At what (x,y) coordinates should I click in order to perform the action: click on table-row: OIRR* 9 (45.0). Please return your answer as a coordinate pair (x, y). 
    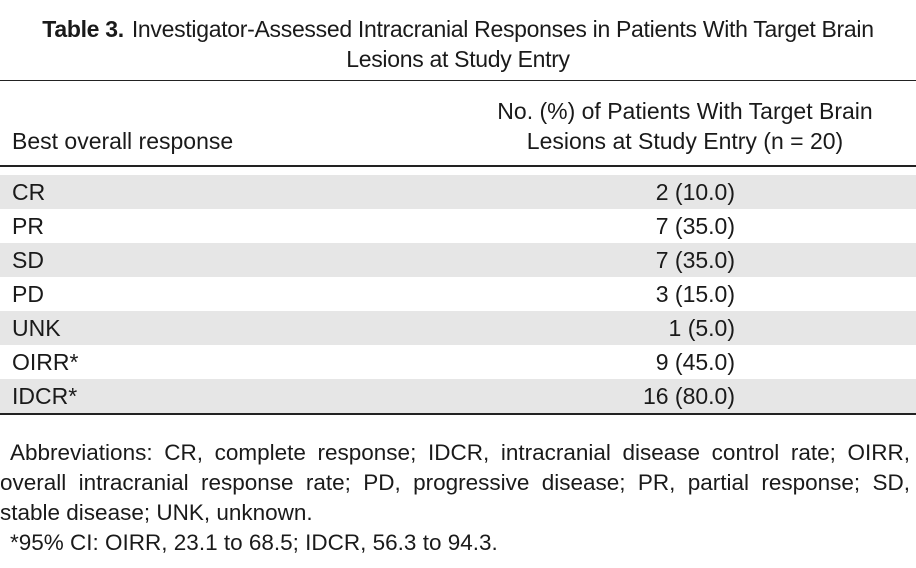
    Looking at the image, I should click on (458, 362).